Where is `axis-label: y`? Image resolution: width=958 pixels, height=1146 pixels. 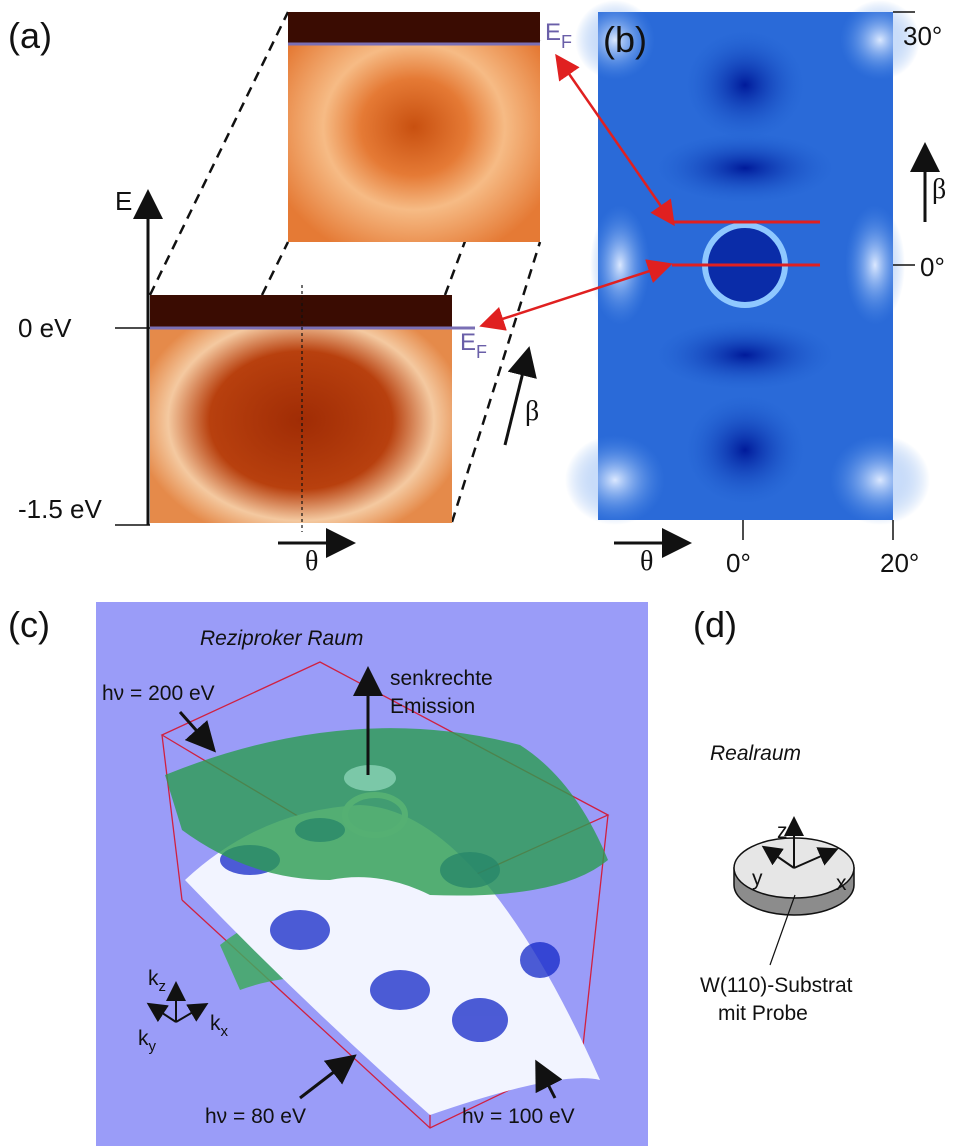 axis-label: y is located at coordinates (757, 878).